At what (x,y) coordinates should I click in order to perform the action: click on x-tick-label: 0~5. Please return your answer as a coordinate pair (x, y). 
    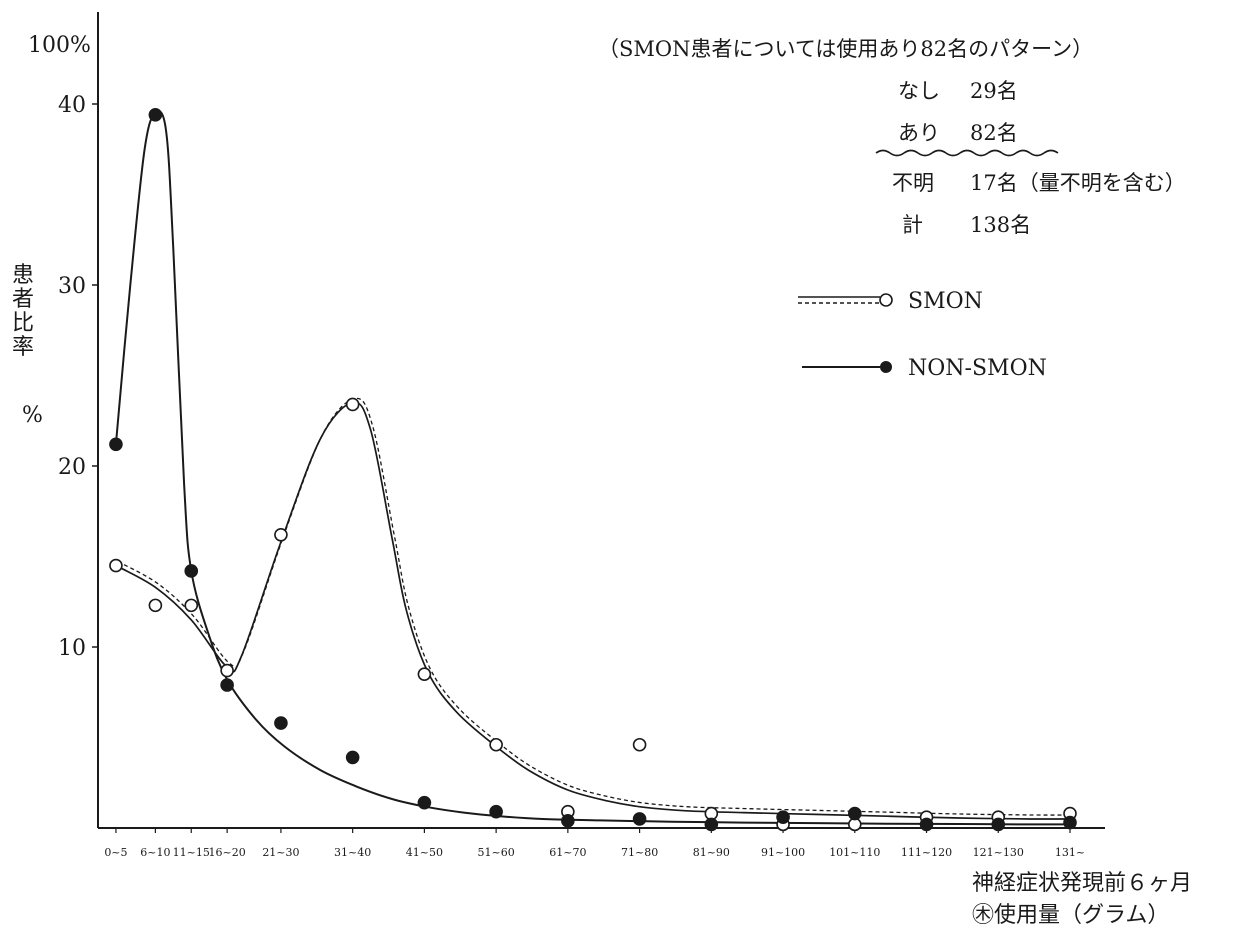
    Looking at the image, I should click on (115, 852).